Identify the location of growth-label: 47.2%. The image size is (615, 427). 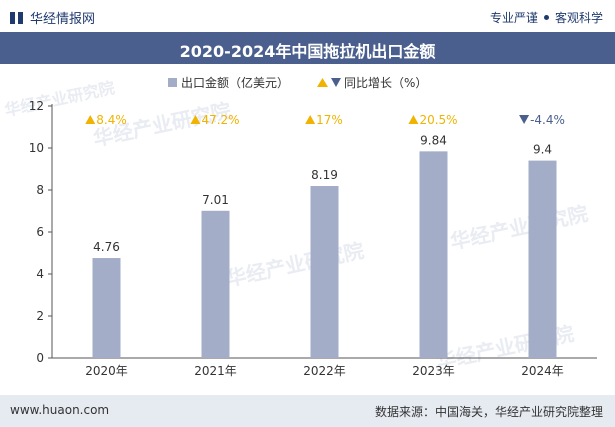
(215, 120).